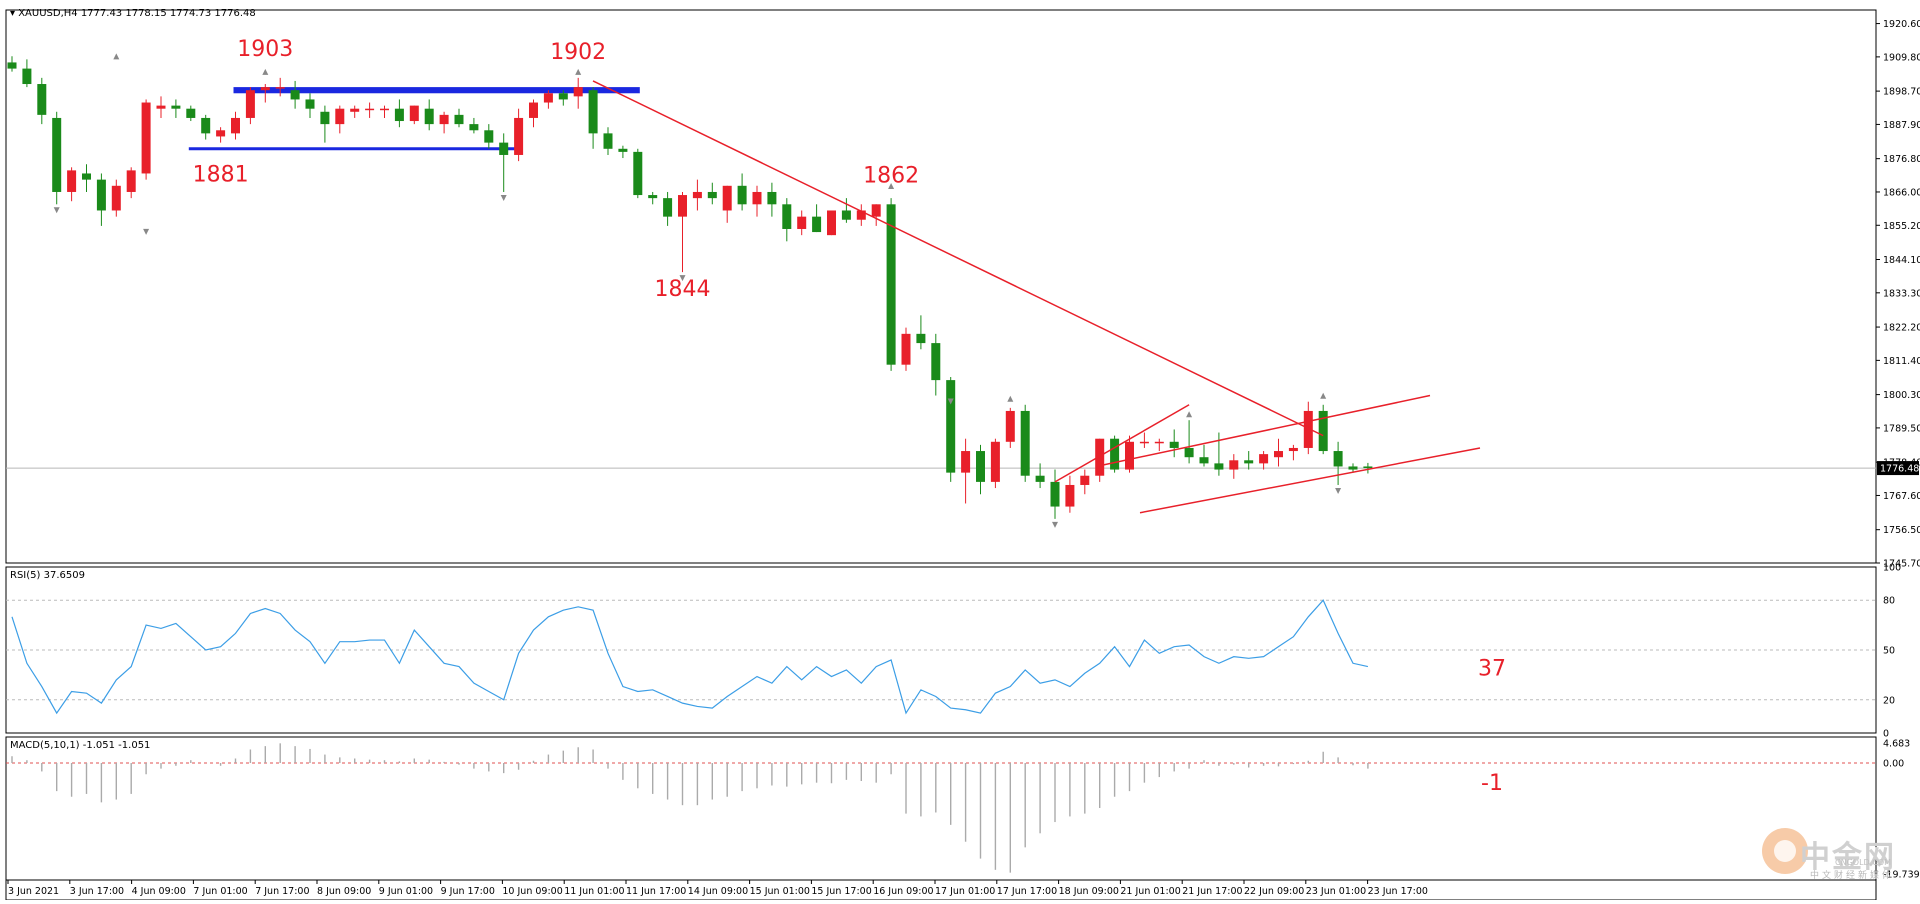  I want to click on cngold-logo-mark-inner, so click(1785, 851).